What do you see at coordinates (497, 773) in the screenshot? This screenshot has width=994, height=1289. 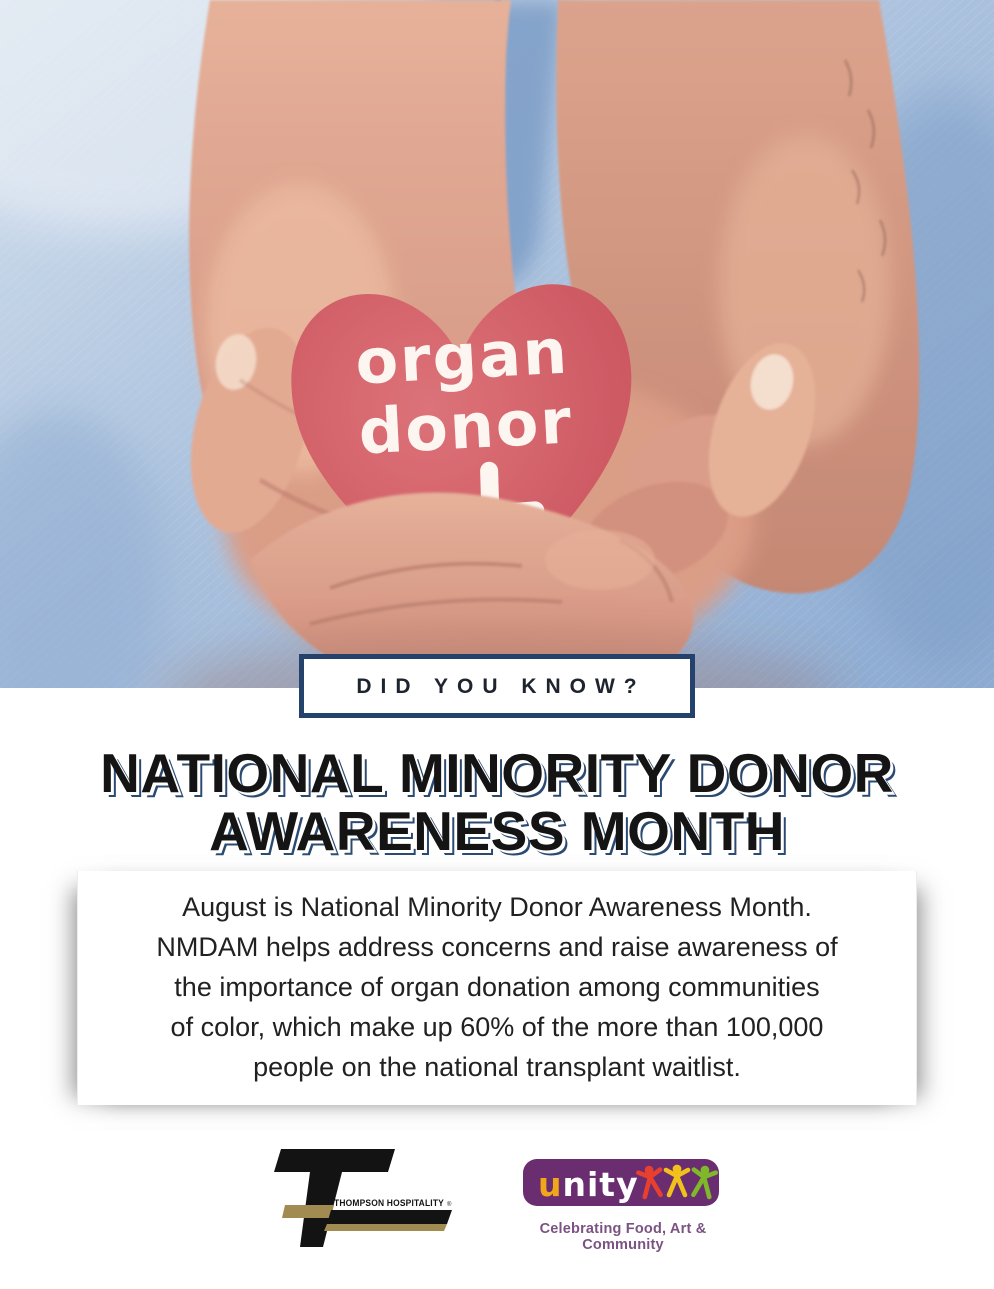 I see `headline-line-1: NATIONAL MINORITY DONOR` at bounding box center [497, 773].